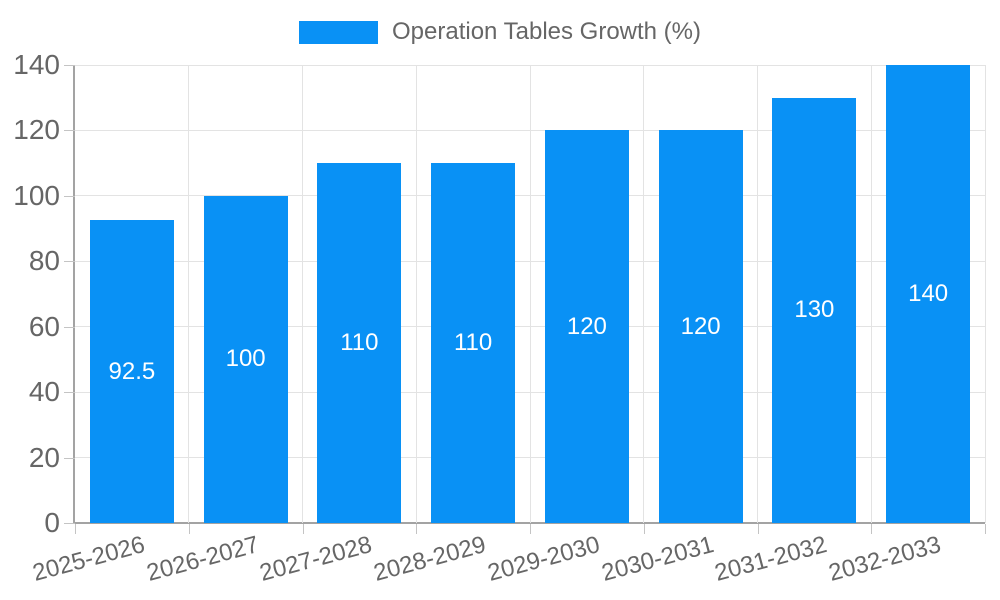  I want to click on bar: 130, so click(814, 310).